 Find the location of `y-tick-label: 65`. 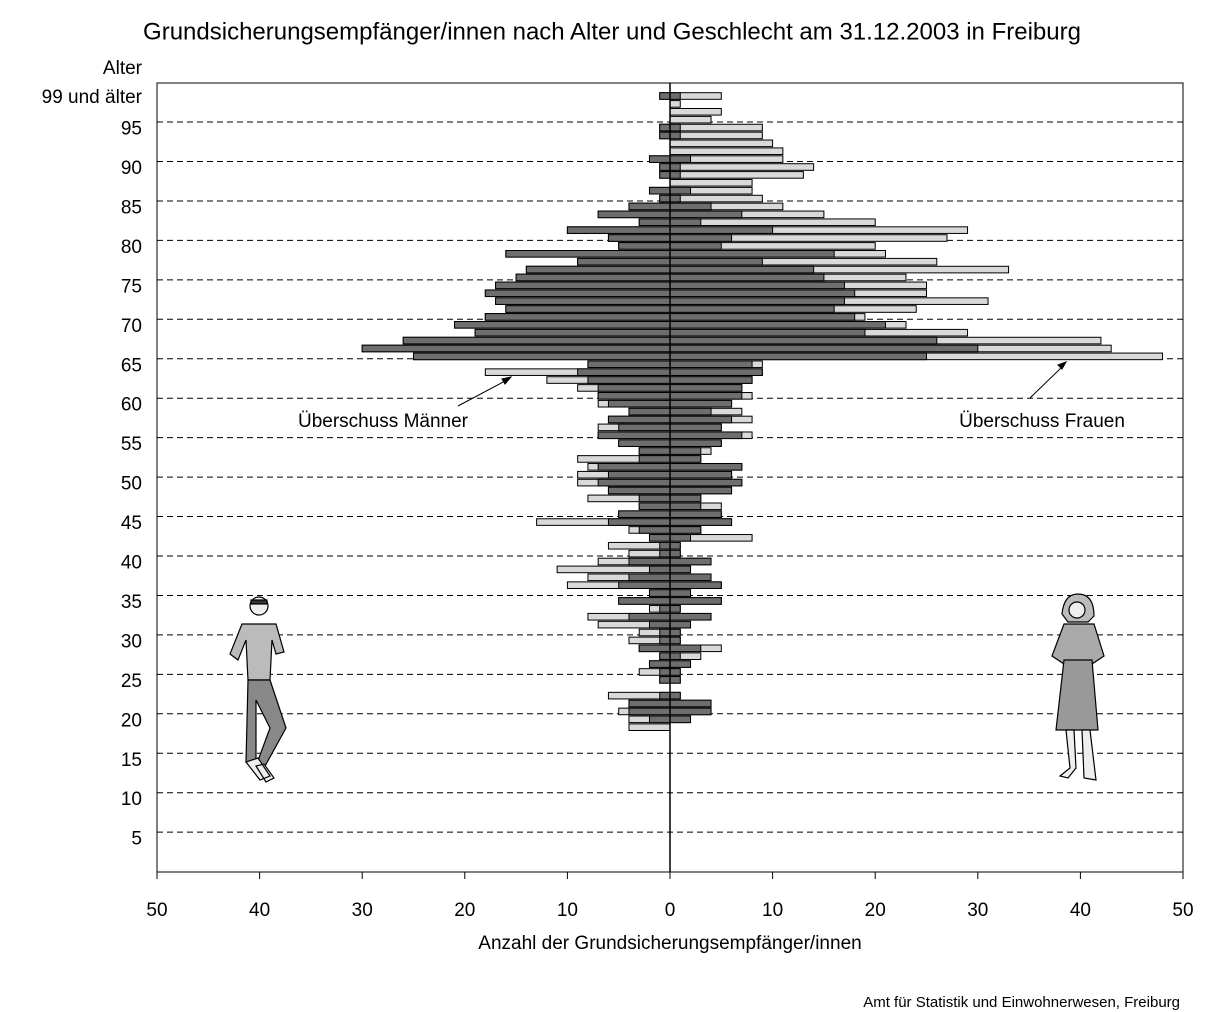

y-tick-label: 65 is located at coordinates (131, 365).